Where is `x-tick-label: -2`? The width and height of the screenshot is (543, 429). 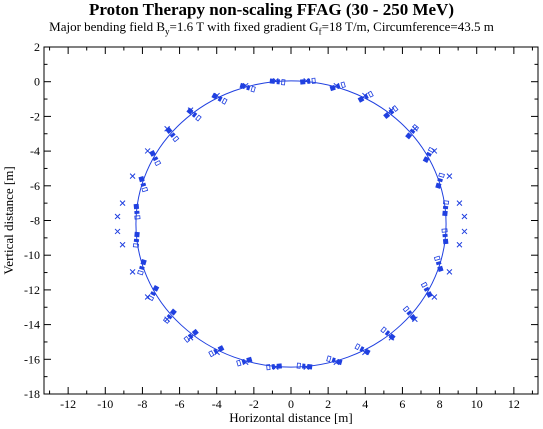 x-tick-label: -2 is located at coordinates (254, 404).